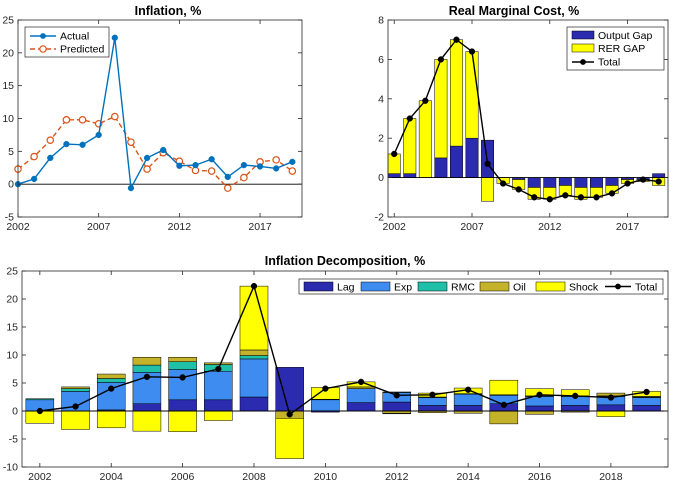 The width and height of the screenshot is (673, 489). What do you see at coordinates (345, 261) in the screenshot?
I see `decomposition-chart-title: Inflation Decomposition, %` at bounding box center [345, 261].